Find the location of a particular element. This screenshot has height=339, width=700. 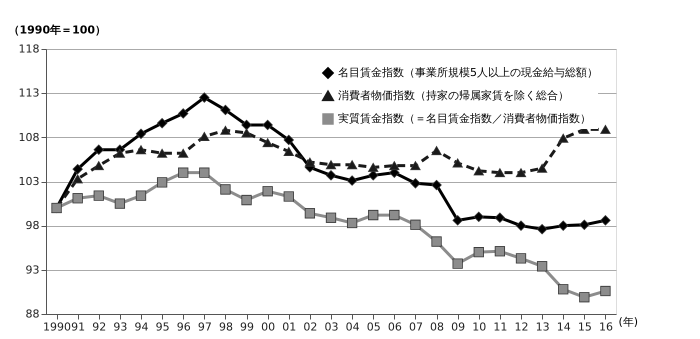

x-tick-label: 16 is located at coordinates (605, 327).